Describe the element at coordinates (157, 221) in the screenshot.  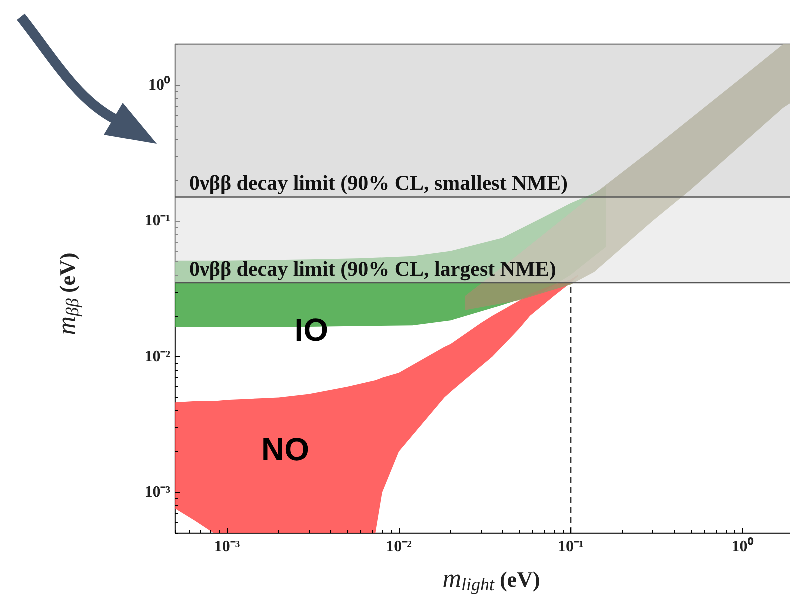
I see `y-tick-label: 10⁻¹` at that location.